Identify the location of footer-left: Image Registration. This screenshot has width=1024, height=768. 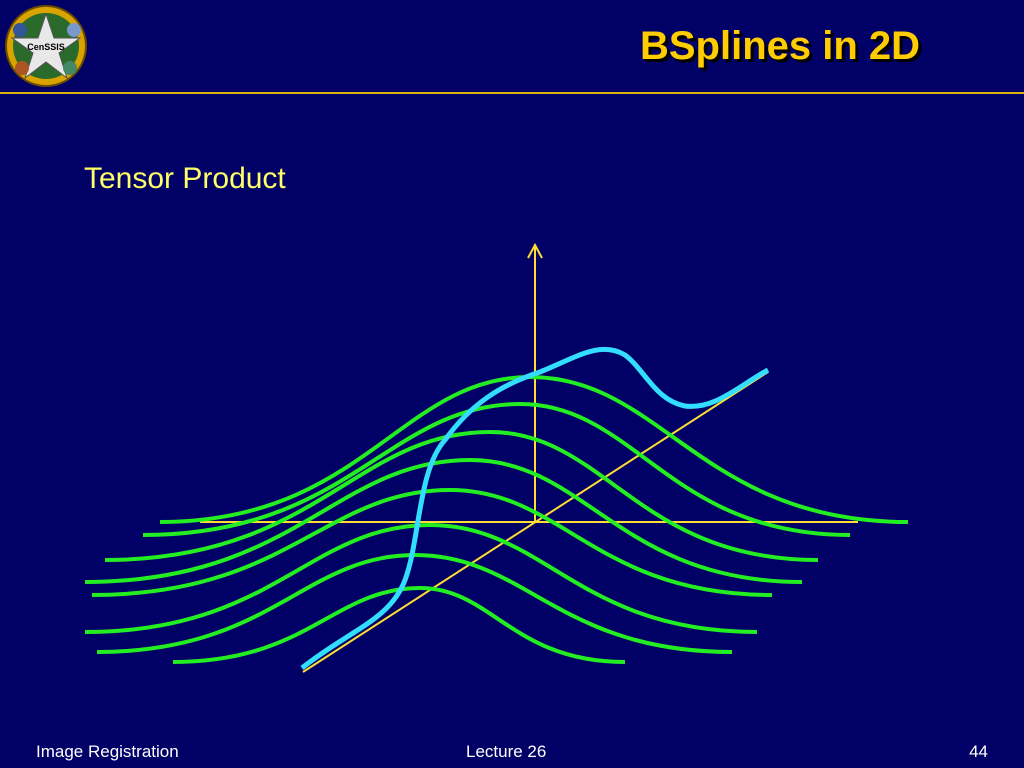
(107, 751).